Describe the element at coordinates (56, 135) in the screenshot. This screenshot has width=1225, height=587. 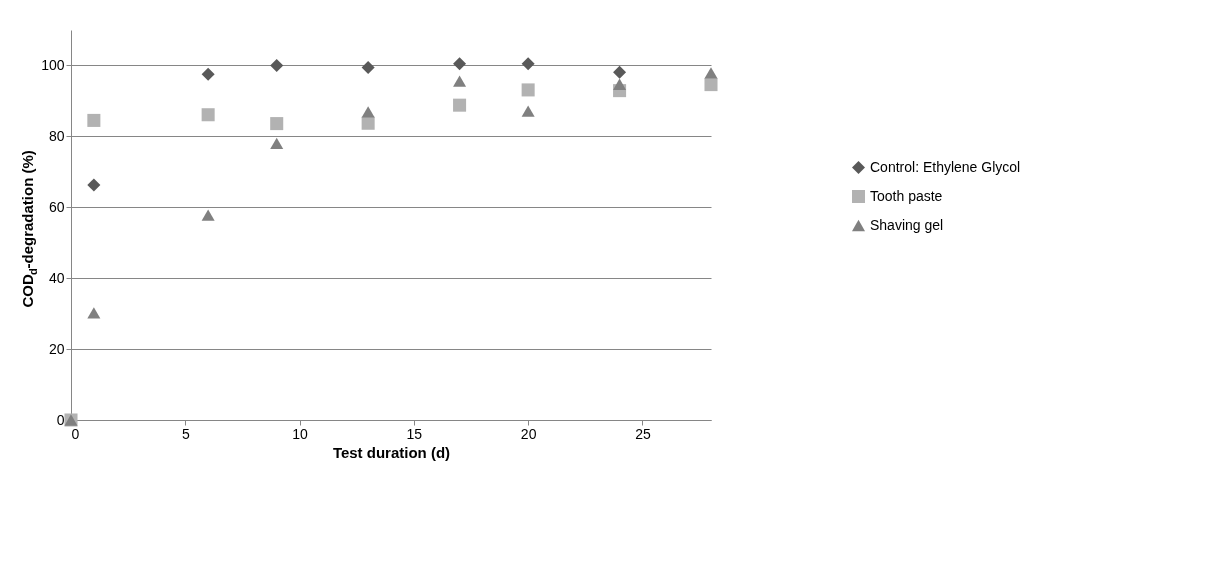
I see `y-tick-label: 80` at that location.